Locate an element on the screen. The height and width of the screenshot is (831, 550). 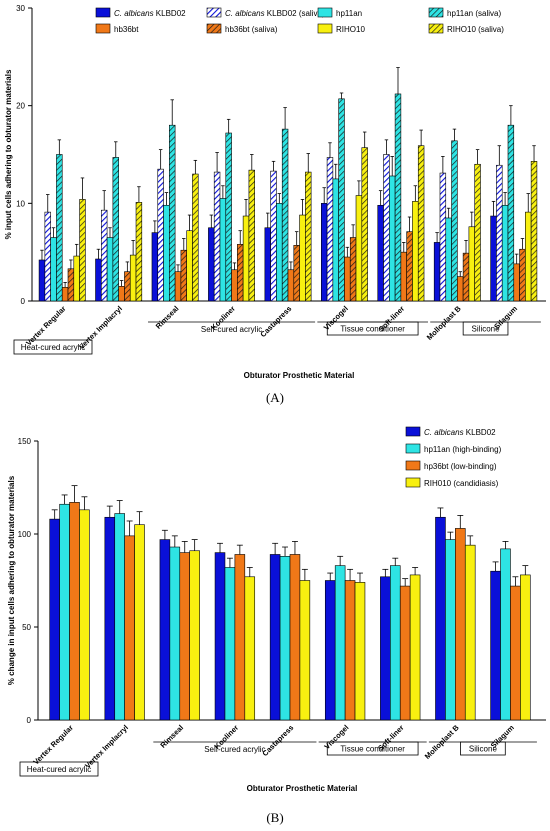
y-tick-label: 50 is located at coordinates (26, 627).